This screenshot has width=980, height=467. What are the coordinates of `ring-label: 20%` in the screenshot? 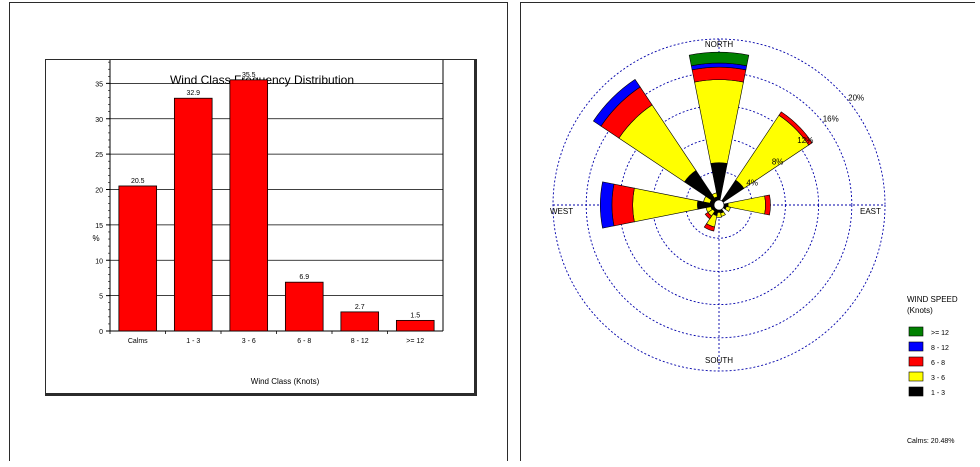 It's located at (856, 97).